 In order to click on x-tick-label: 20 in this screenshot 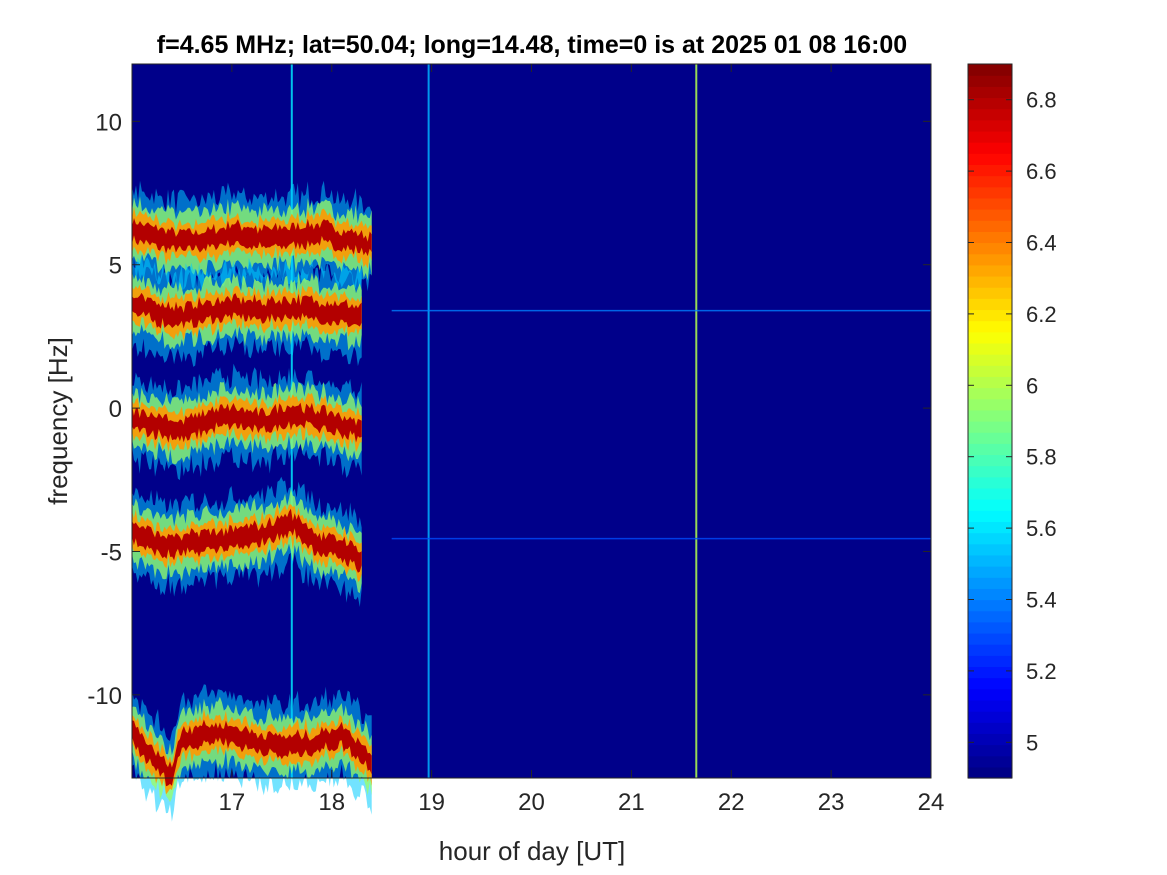, I will do `click(531, 802)`.